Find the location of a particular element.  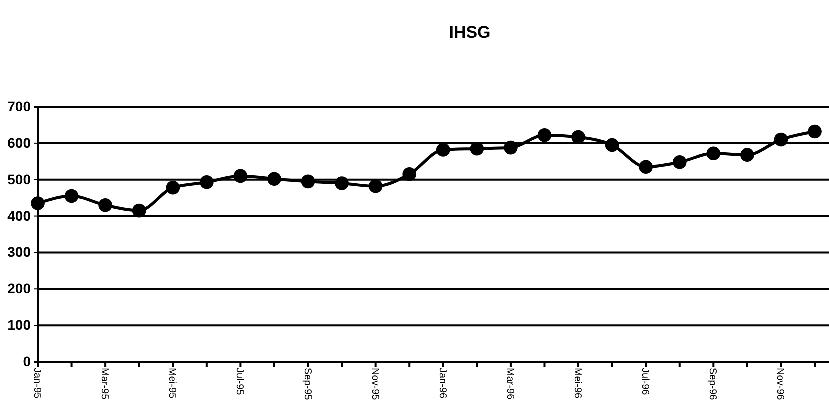

x-tick-label: Jan-96 is located at coordinates (442, 384).